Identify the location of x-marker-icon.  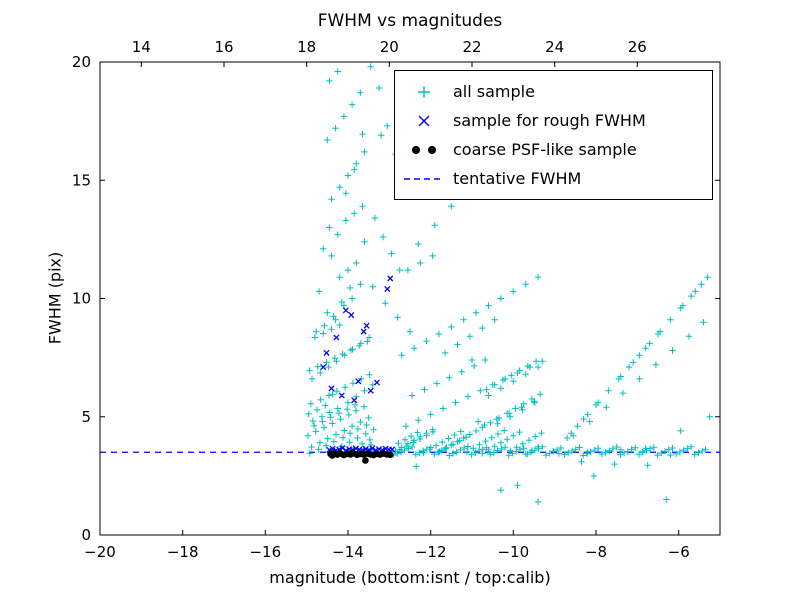
(424, 121).